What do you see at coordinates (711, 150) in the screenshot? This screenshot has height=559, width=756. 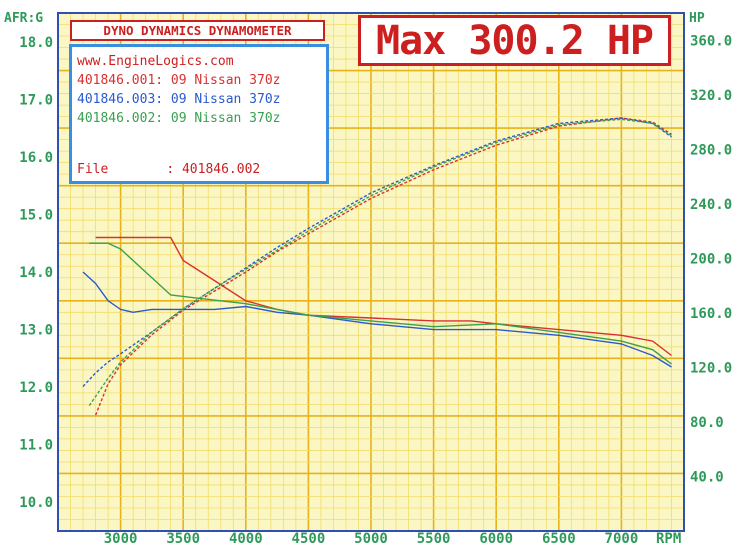 I see `y-right-tick-label: 280.0` at bounding box center [711, 150].